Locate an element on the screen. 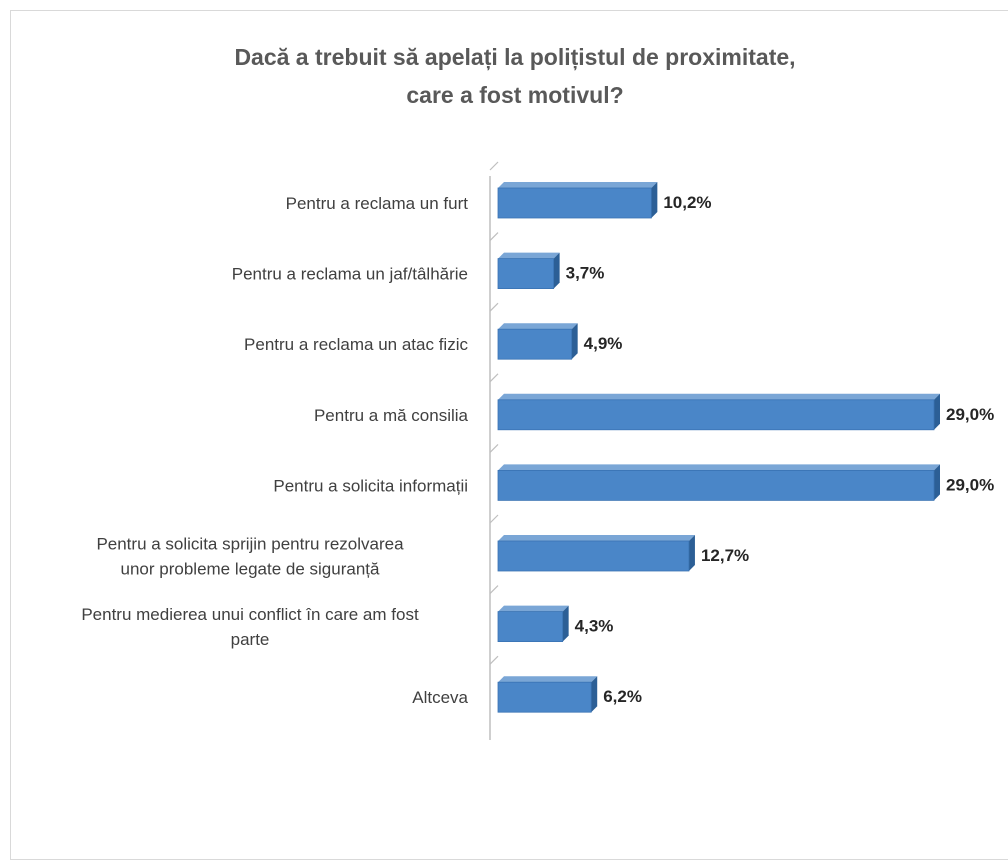 This screenshot has width=1008, height=860. data-label: 12,7% is located at coordinates (725, 555).